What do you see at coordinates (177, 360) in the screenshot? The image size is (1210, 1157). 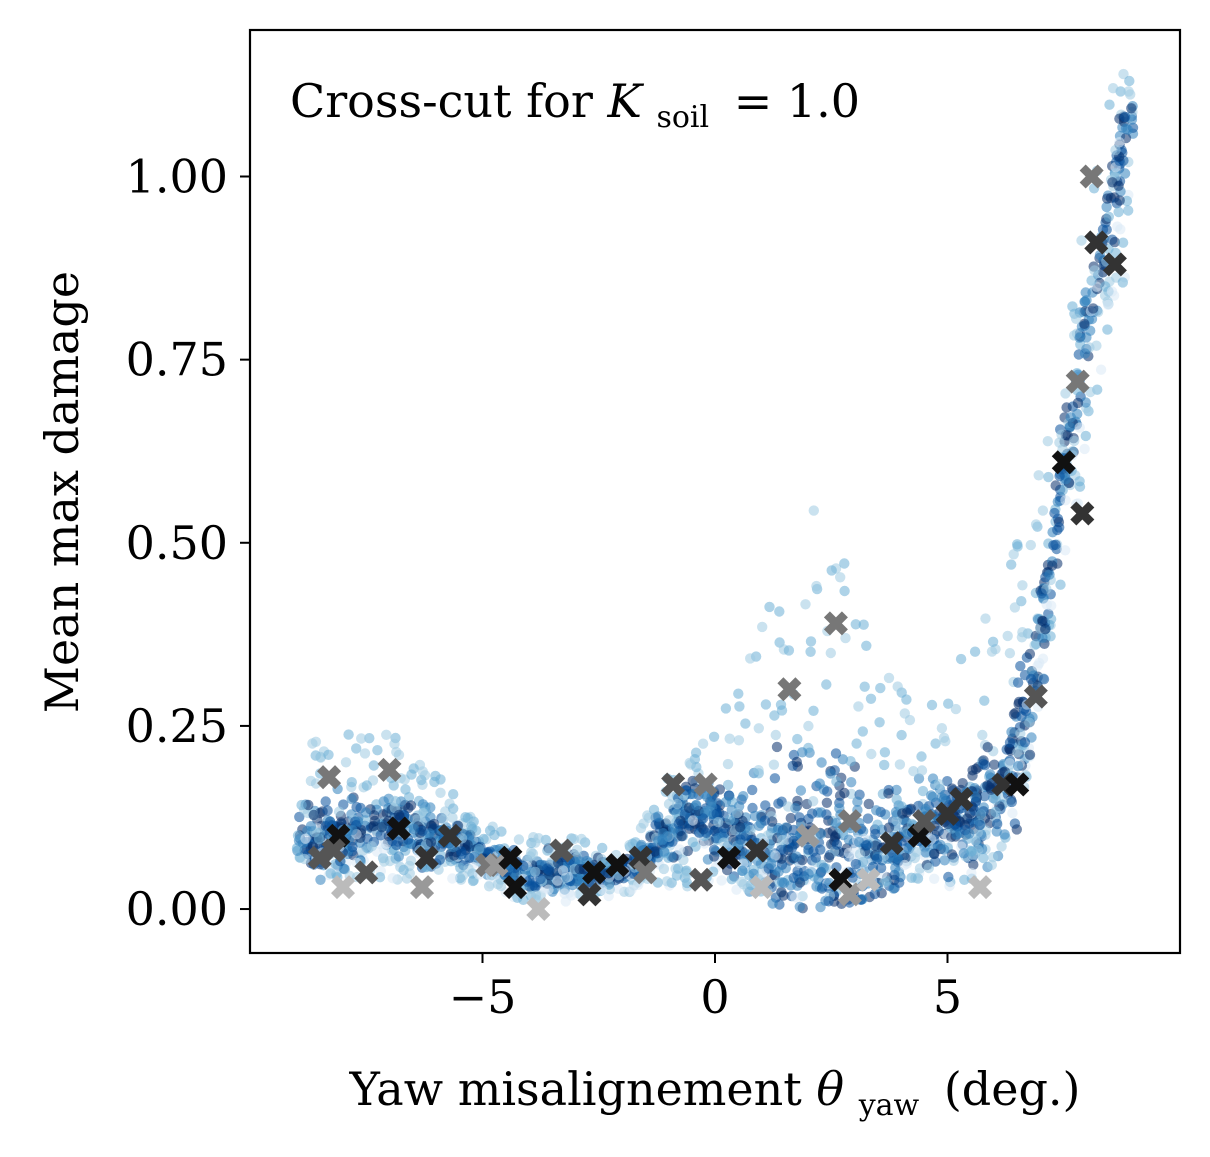 I see `y-tick-label: 0.75` at bounding box center [177, 360].